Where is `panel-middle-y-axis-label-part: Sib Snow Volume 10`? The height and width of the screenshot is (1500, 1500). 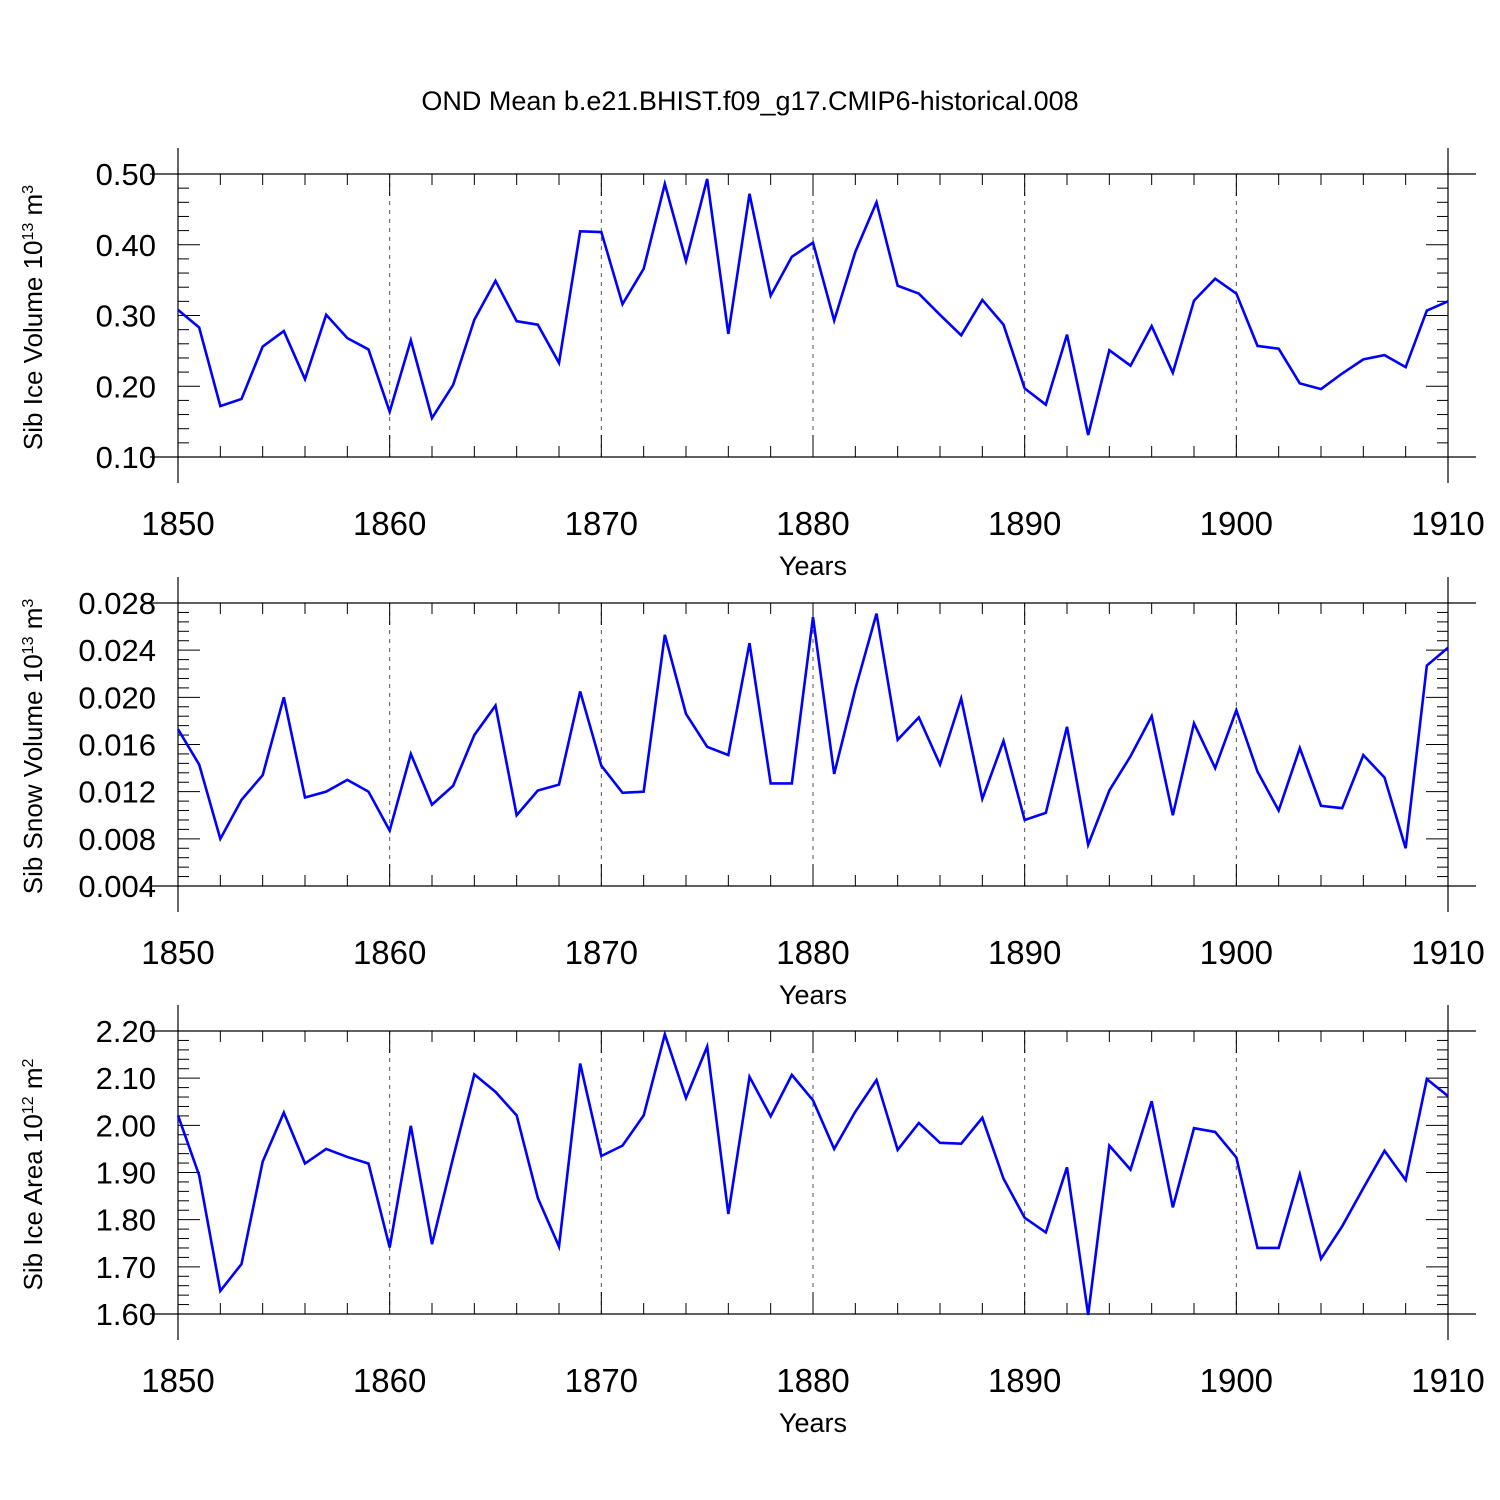 panel-middle-y-axis-label-part: Sib Snow Volume 10 is located at coordinates (33, 774).